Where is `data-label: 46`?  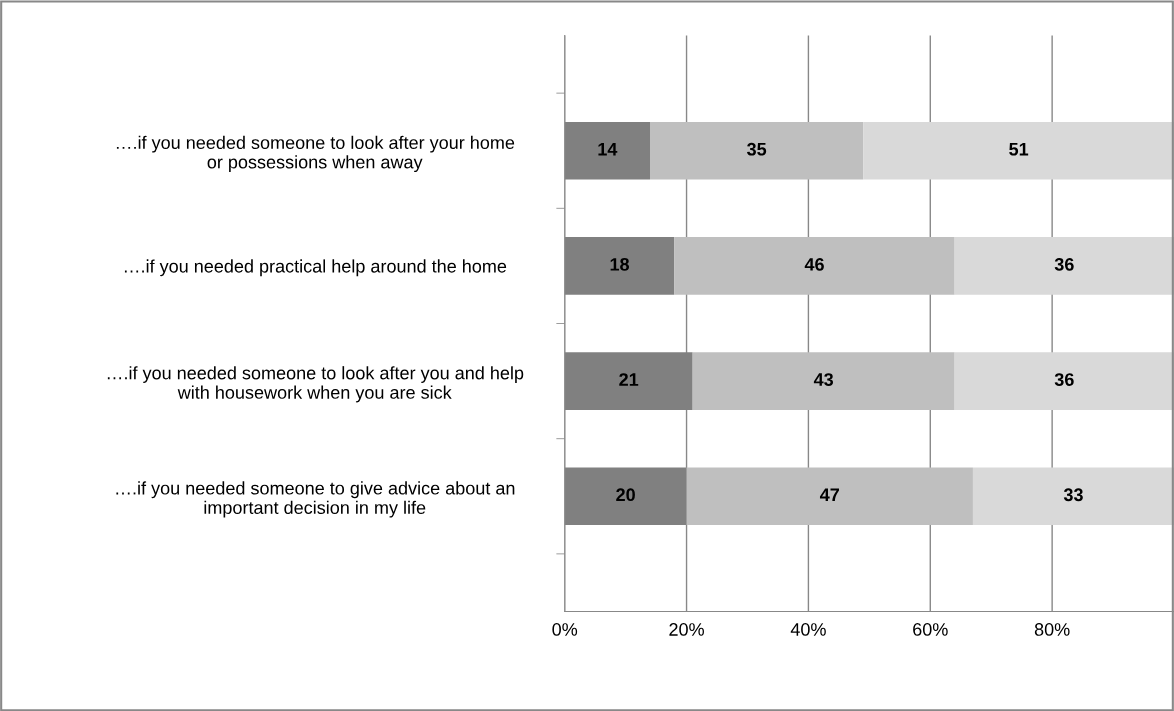 data-label: 46 is located at coordinates (814, 264).